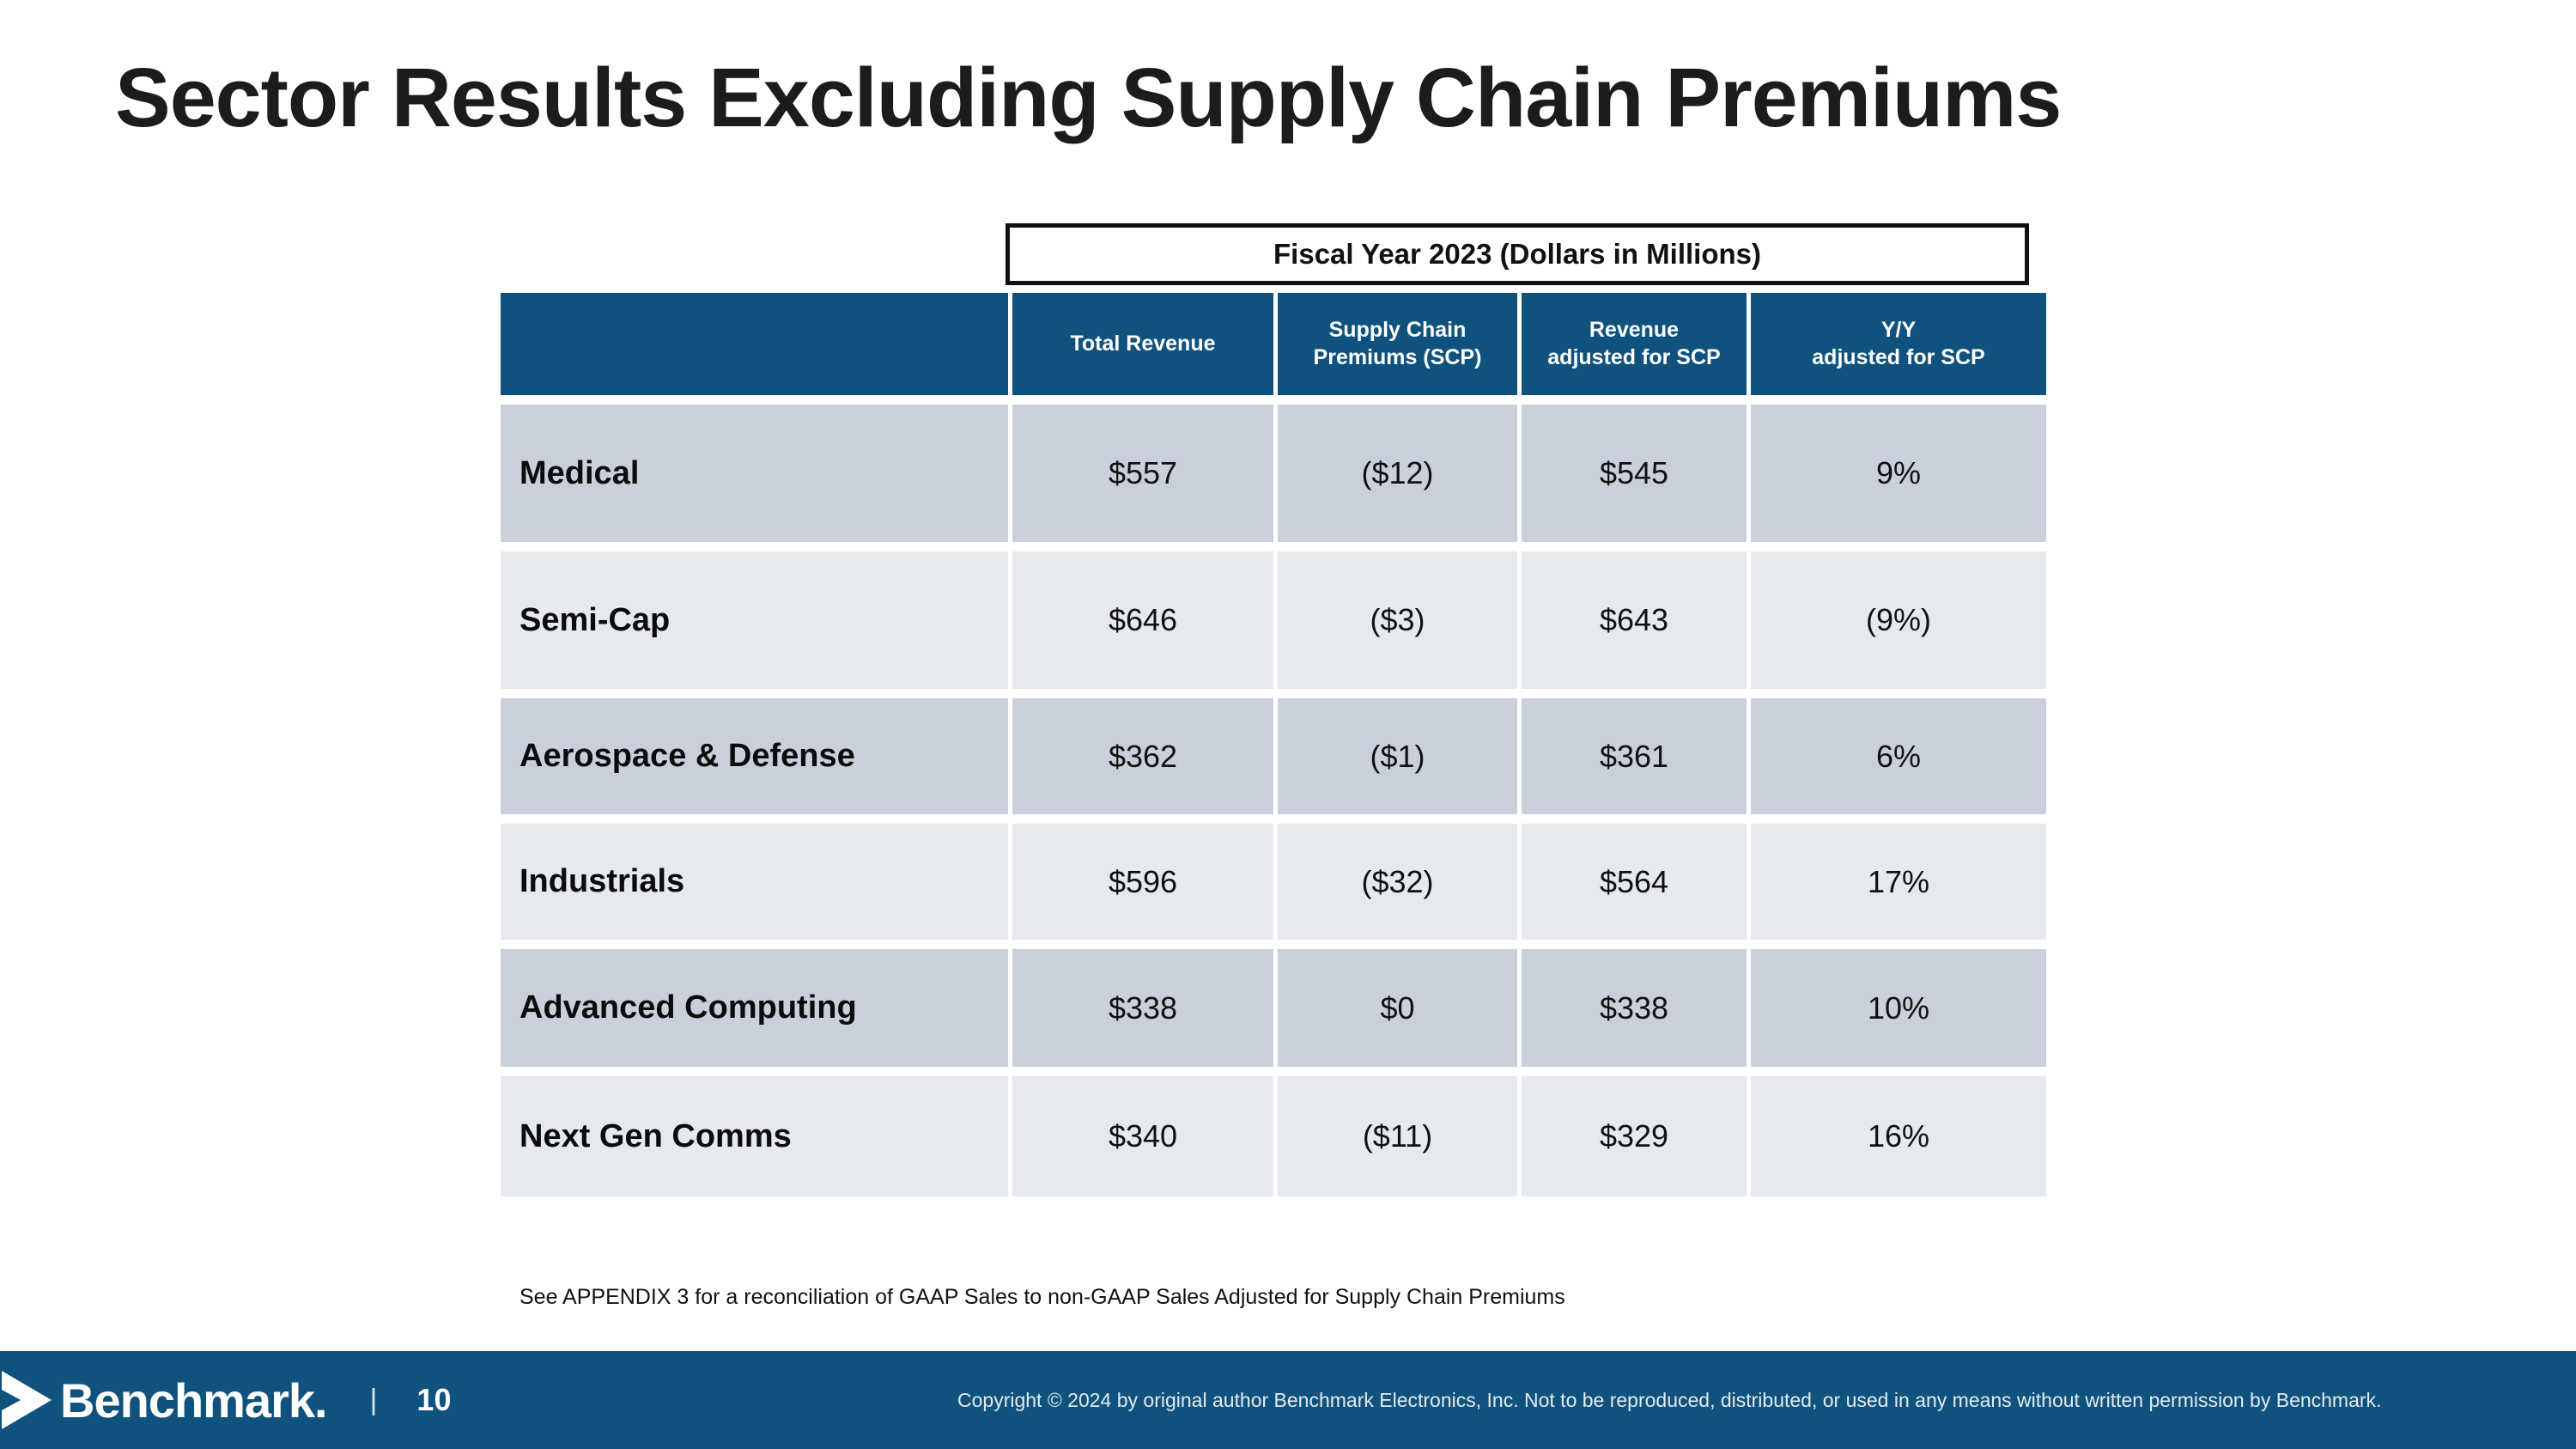 The height and width of the screenshot is (1449, 2576). Describe the element at coordinates (1142, 1008) in the screenshot. I see `cell-advanced-computing-total-revenue: $338` at that location.